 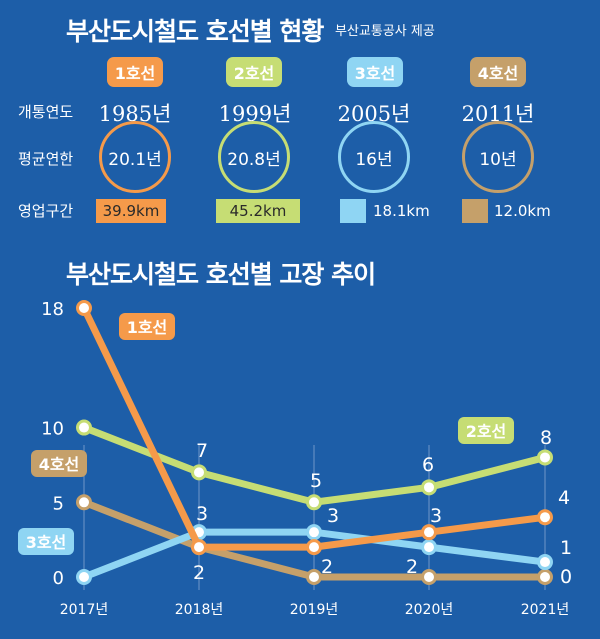 I want to click on x-tick-3: 2020년, so click(x=429, y=610).